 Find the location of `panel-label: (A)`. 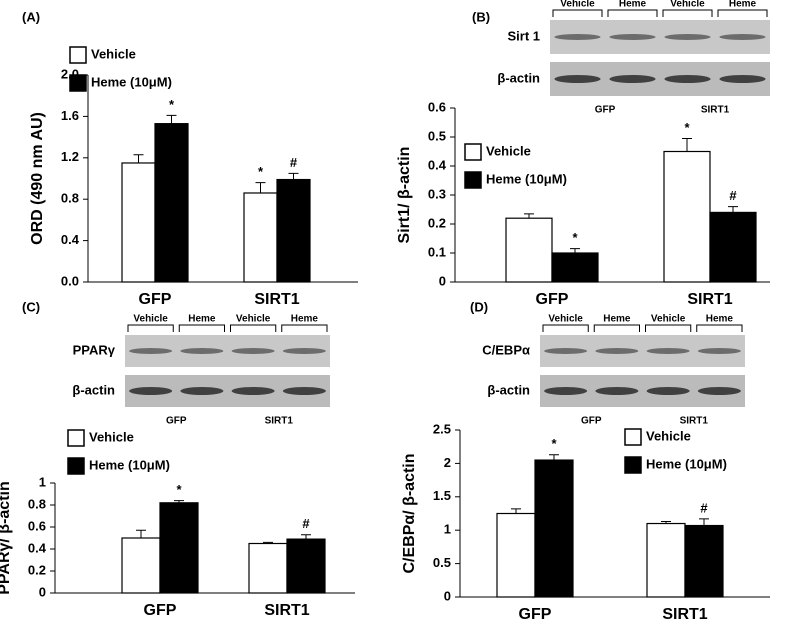

panel-label: (A) is located at coordinates (31, 16).